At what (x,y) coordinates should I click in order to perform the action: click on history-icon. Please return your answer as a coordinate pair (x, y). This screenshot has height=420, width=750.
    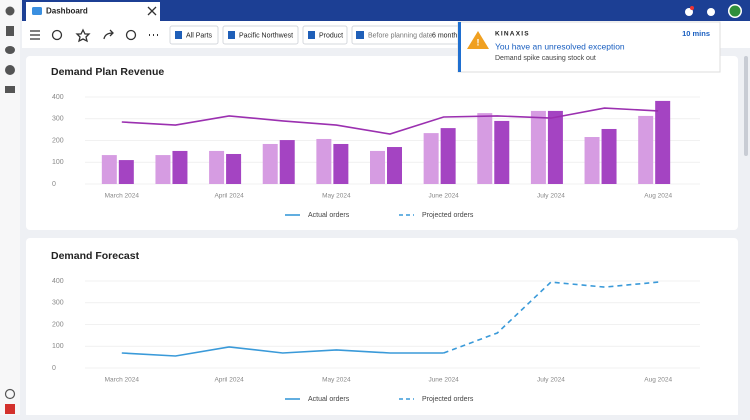
    Looking at the image, I should click on (10, 11).